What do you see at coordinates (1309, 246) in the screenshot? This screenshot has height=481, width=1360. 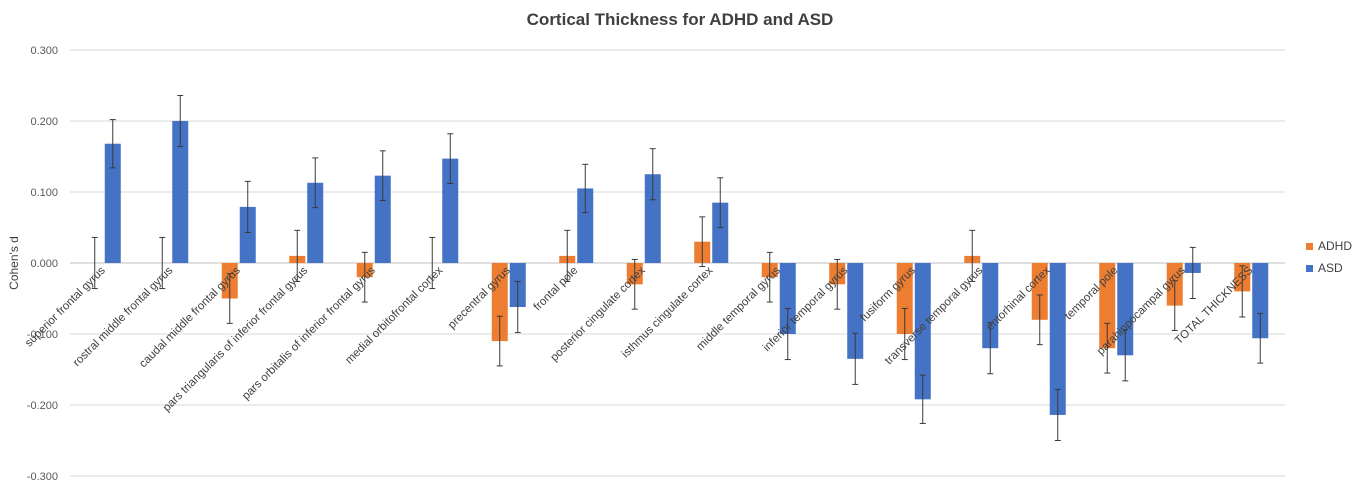 I see `legend-swatch-adhd` at bounding box center [1309, 246].